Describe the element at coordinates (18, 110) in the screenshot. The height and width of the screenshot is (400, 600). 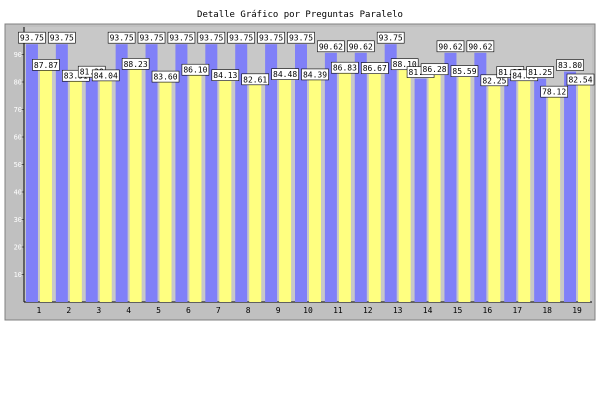
I see `y-tick-label: 70` at that location.